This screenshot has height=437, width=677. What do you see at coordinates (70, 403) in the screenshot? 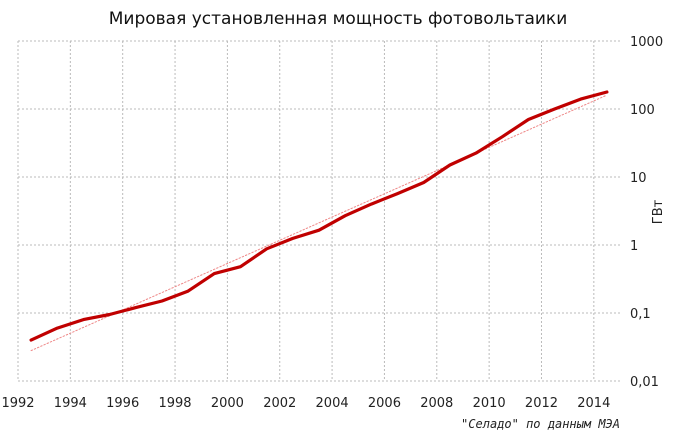
I see `x-tick-label: 1994` at bounding box center [70, 403].